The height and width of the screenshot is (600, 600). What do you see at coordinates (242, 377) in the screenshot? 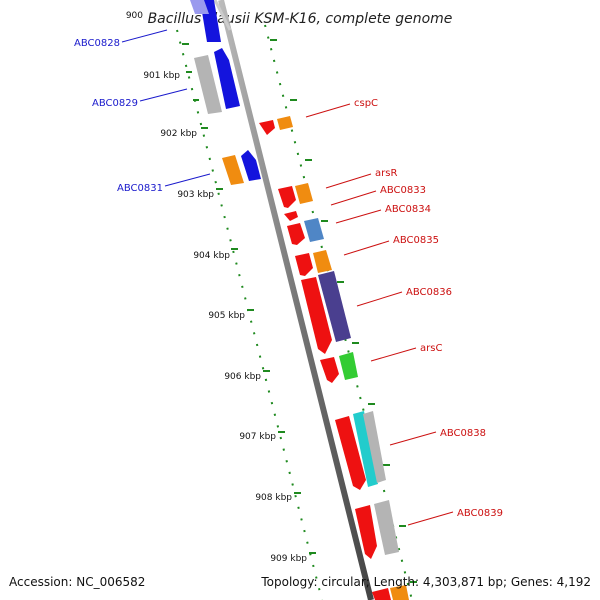
I see `kbp-label: 906 kbp` at bounding box center [242, 377].